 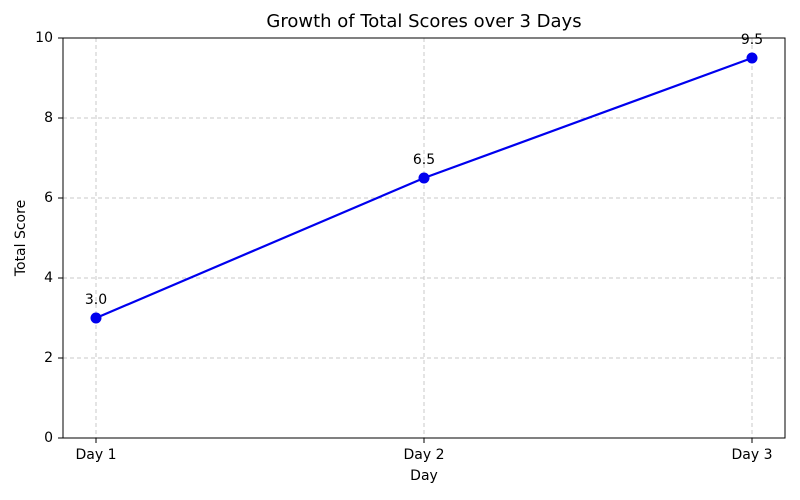 I want to click on y-axis-label: Total Score, so click(x=21, y=238).